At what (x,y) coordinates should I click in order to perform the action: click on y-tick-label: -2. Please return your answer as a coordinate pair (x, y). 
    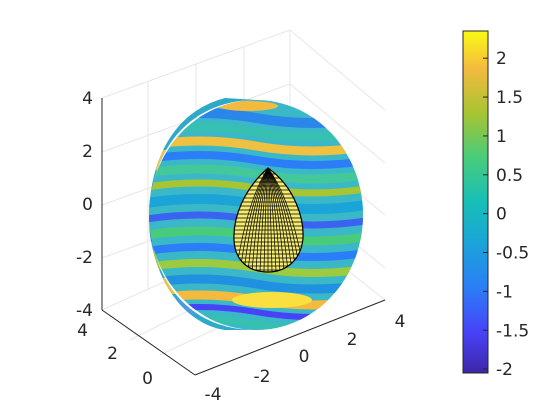
    Looking at the image, I should click on (262, 377).